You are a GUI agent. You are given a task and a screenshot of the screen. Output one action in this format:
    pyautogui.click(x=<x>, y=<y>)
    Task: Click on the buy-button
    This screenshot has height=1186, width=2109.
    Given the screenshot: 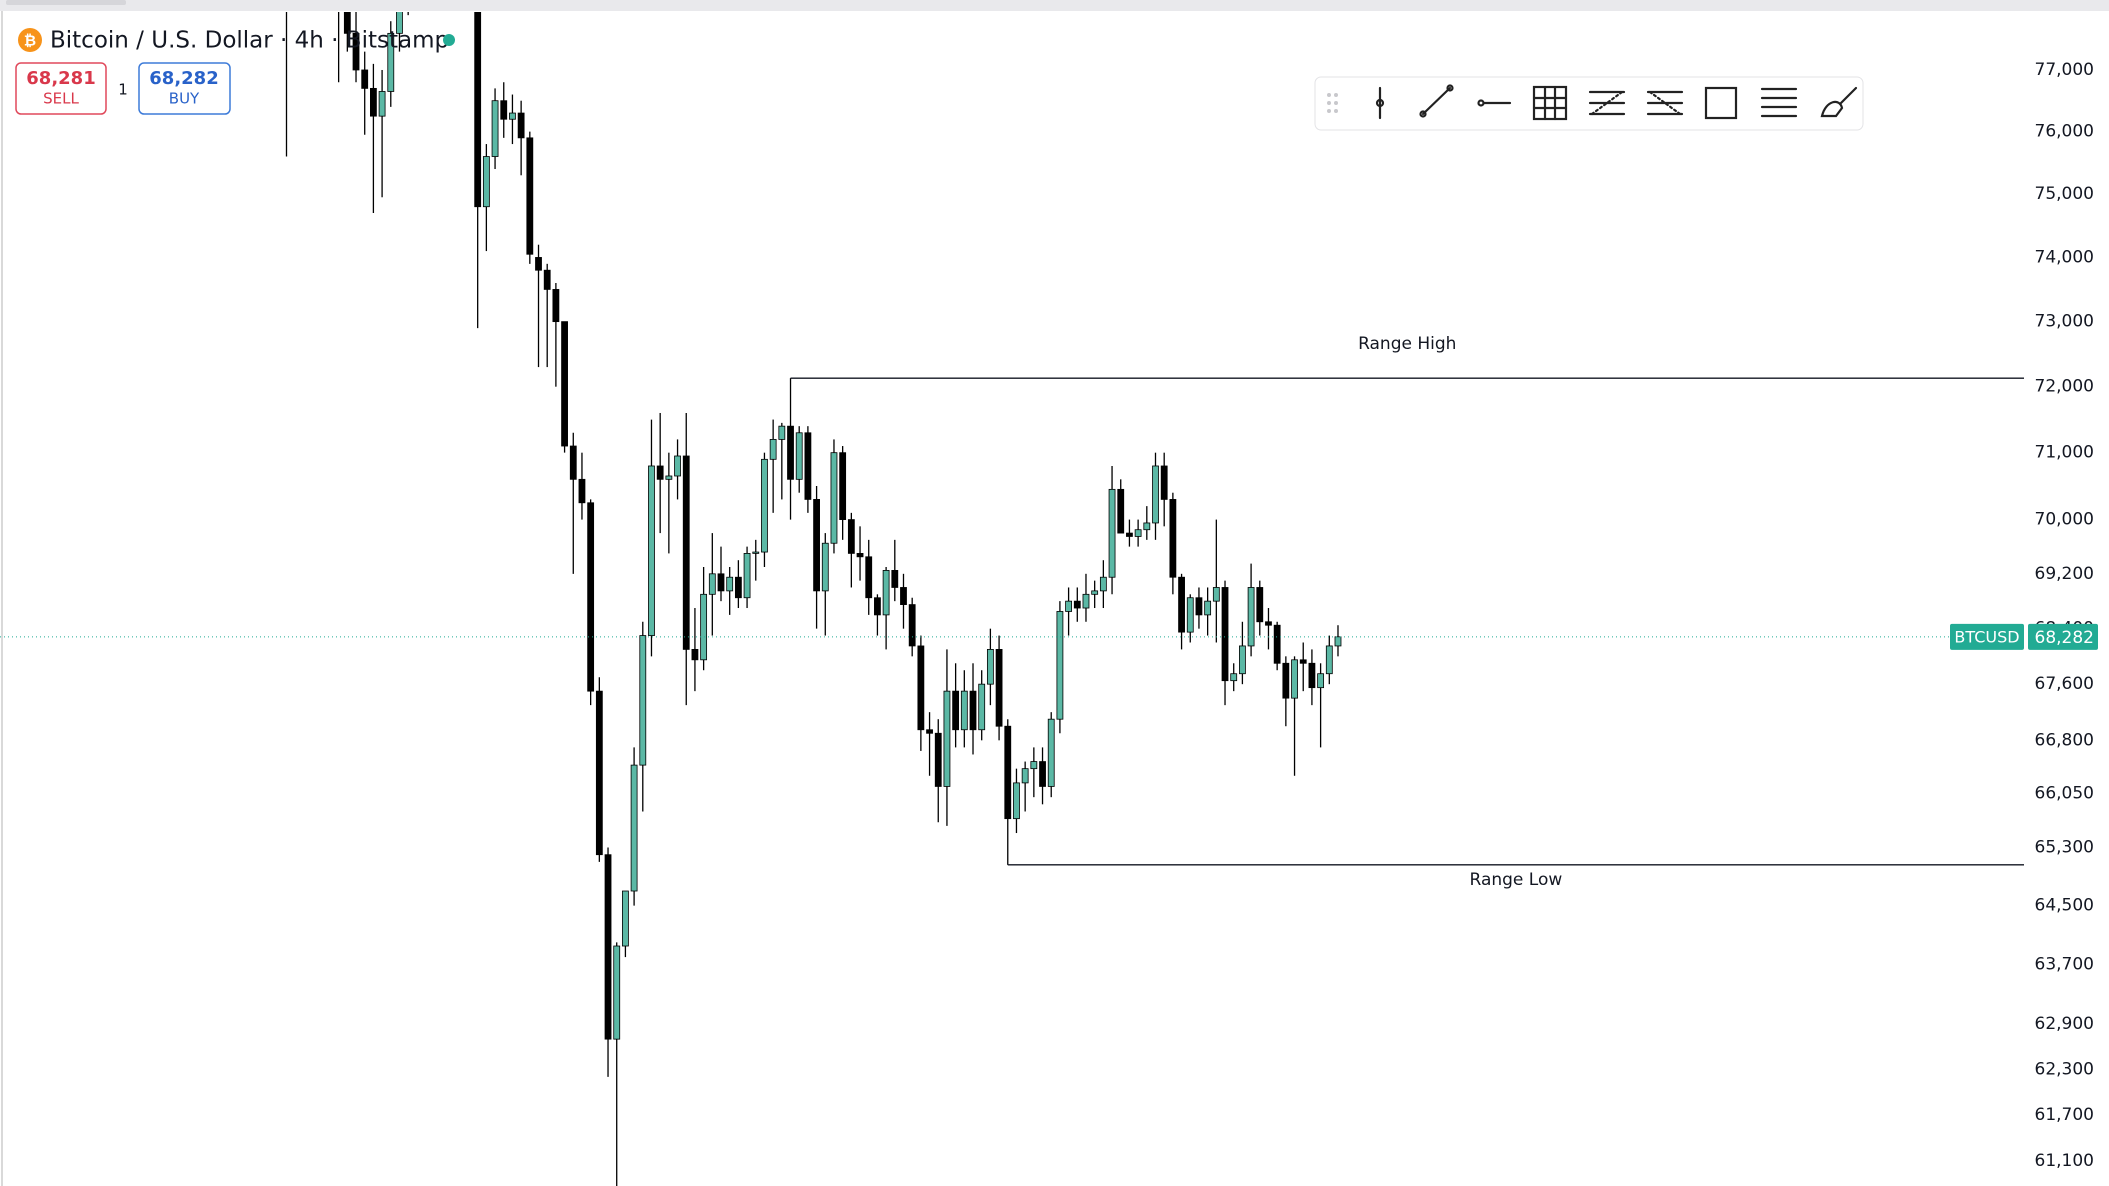 What is the action you would take?
    pyautogui.click(x=184, y=88)
    